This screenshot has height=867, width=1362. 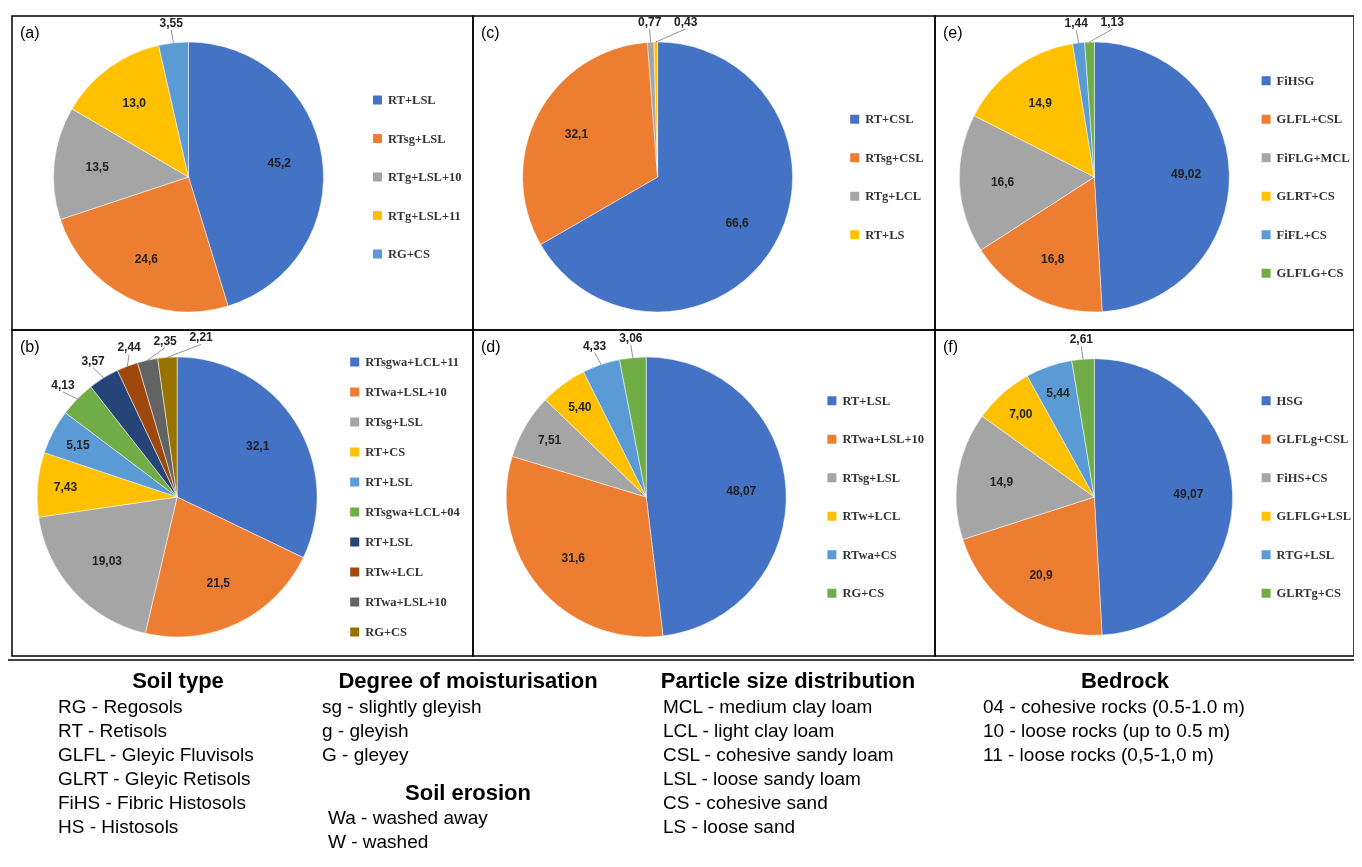 What do you see at coordinates (30, 346) in the screenshot?
I see `text: (b)` at bounding box center [30, 346].